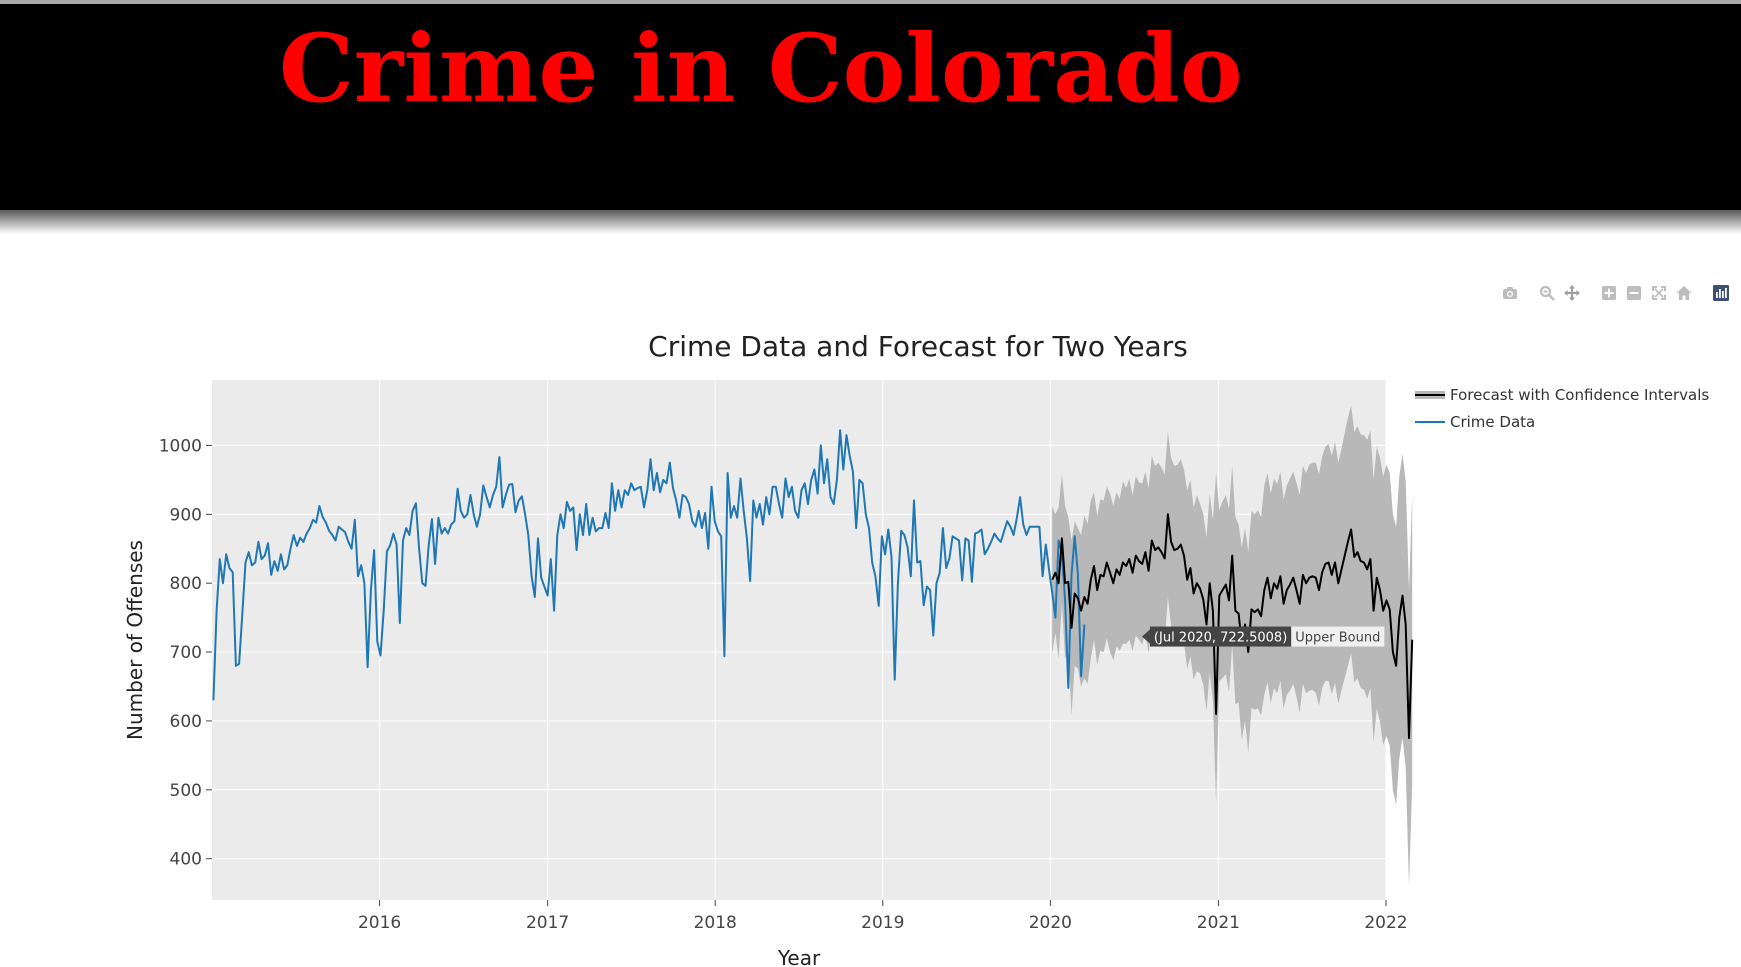  Describe the element at coordinates (1510, 293) in the screenshot. I see `camera-icon` at that location.